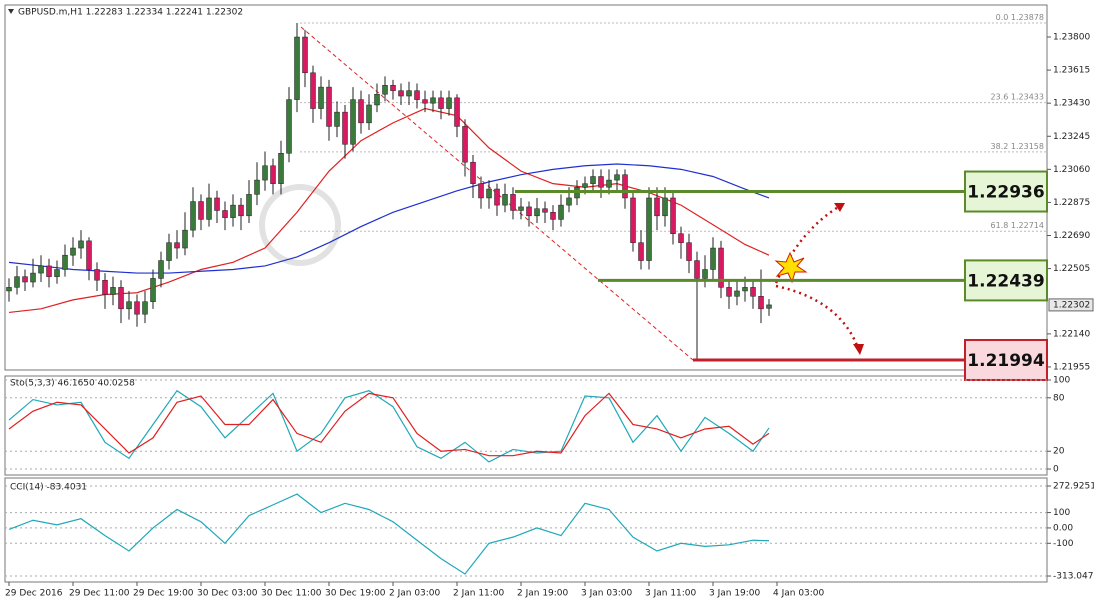 Image resolution: width=1094 pixels, height=609 pixels. I want to click on y-tick-label: 20, so click(1059, 452).